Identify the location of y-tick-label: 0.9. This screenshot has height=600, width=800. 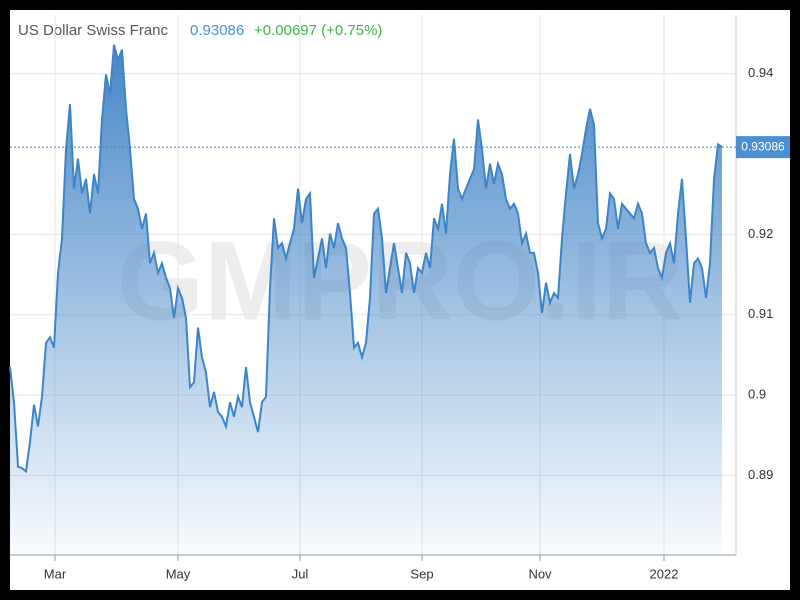
(757, 394).